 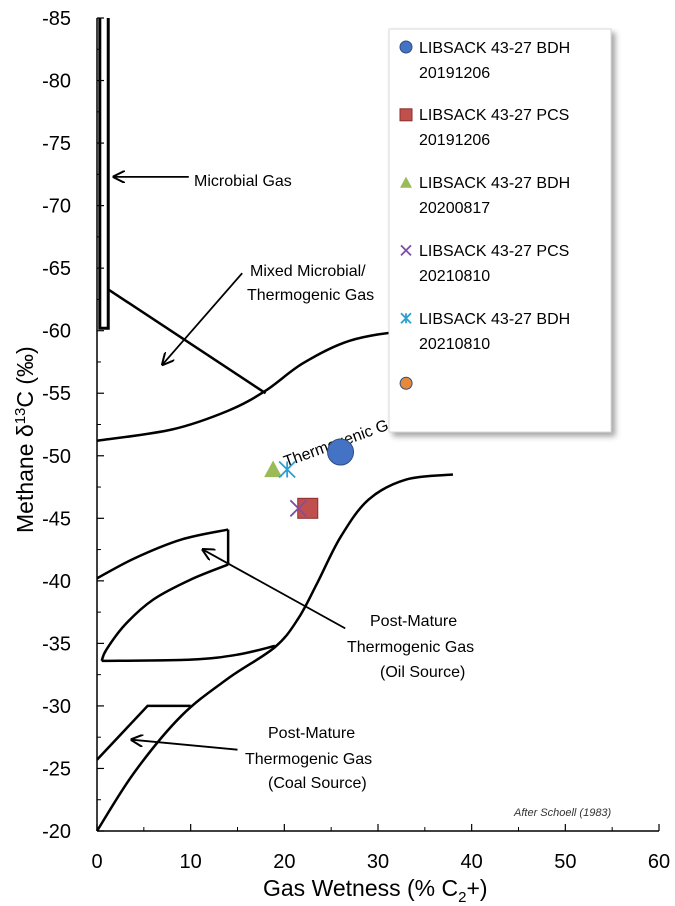 What do you see at coordinates (308, 271) in the screenshot?
I see `mixed-gas-label-line1: Mixed Microbial/` at bounding box center [308, 271].